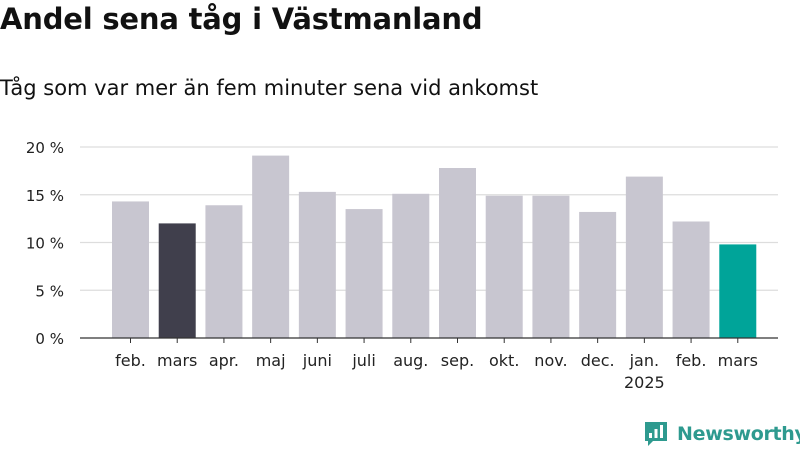 Image resolution: width=800 pixels, height=450 pixels. Describe the element at coordinates (49, 339) in the screenshot. I see `y-tick-label: 0 %` at that location.